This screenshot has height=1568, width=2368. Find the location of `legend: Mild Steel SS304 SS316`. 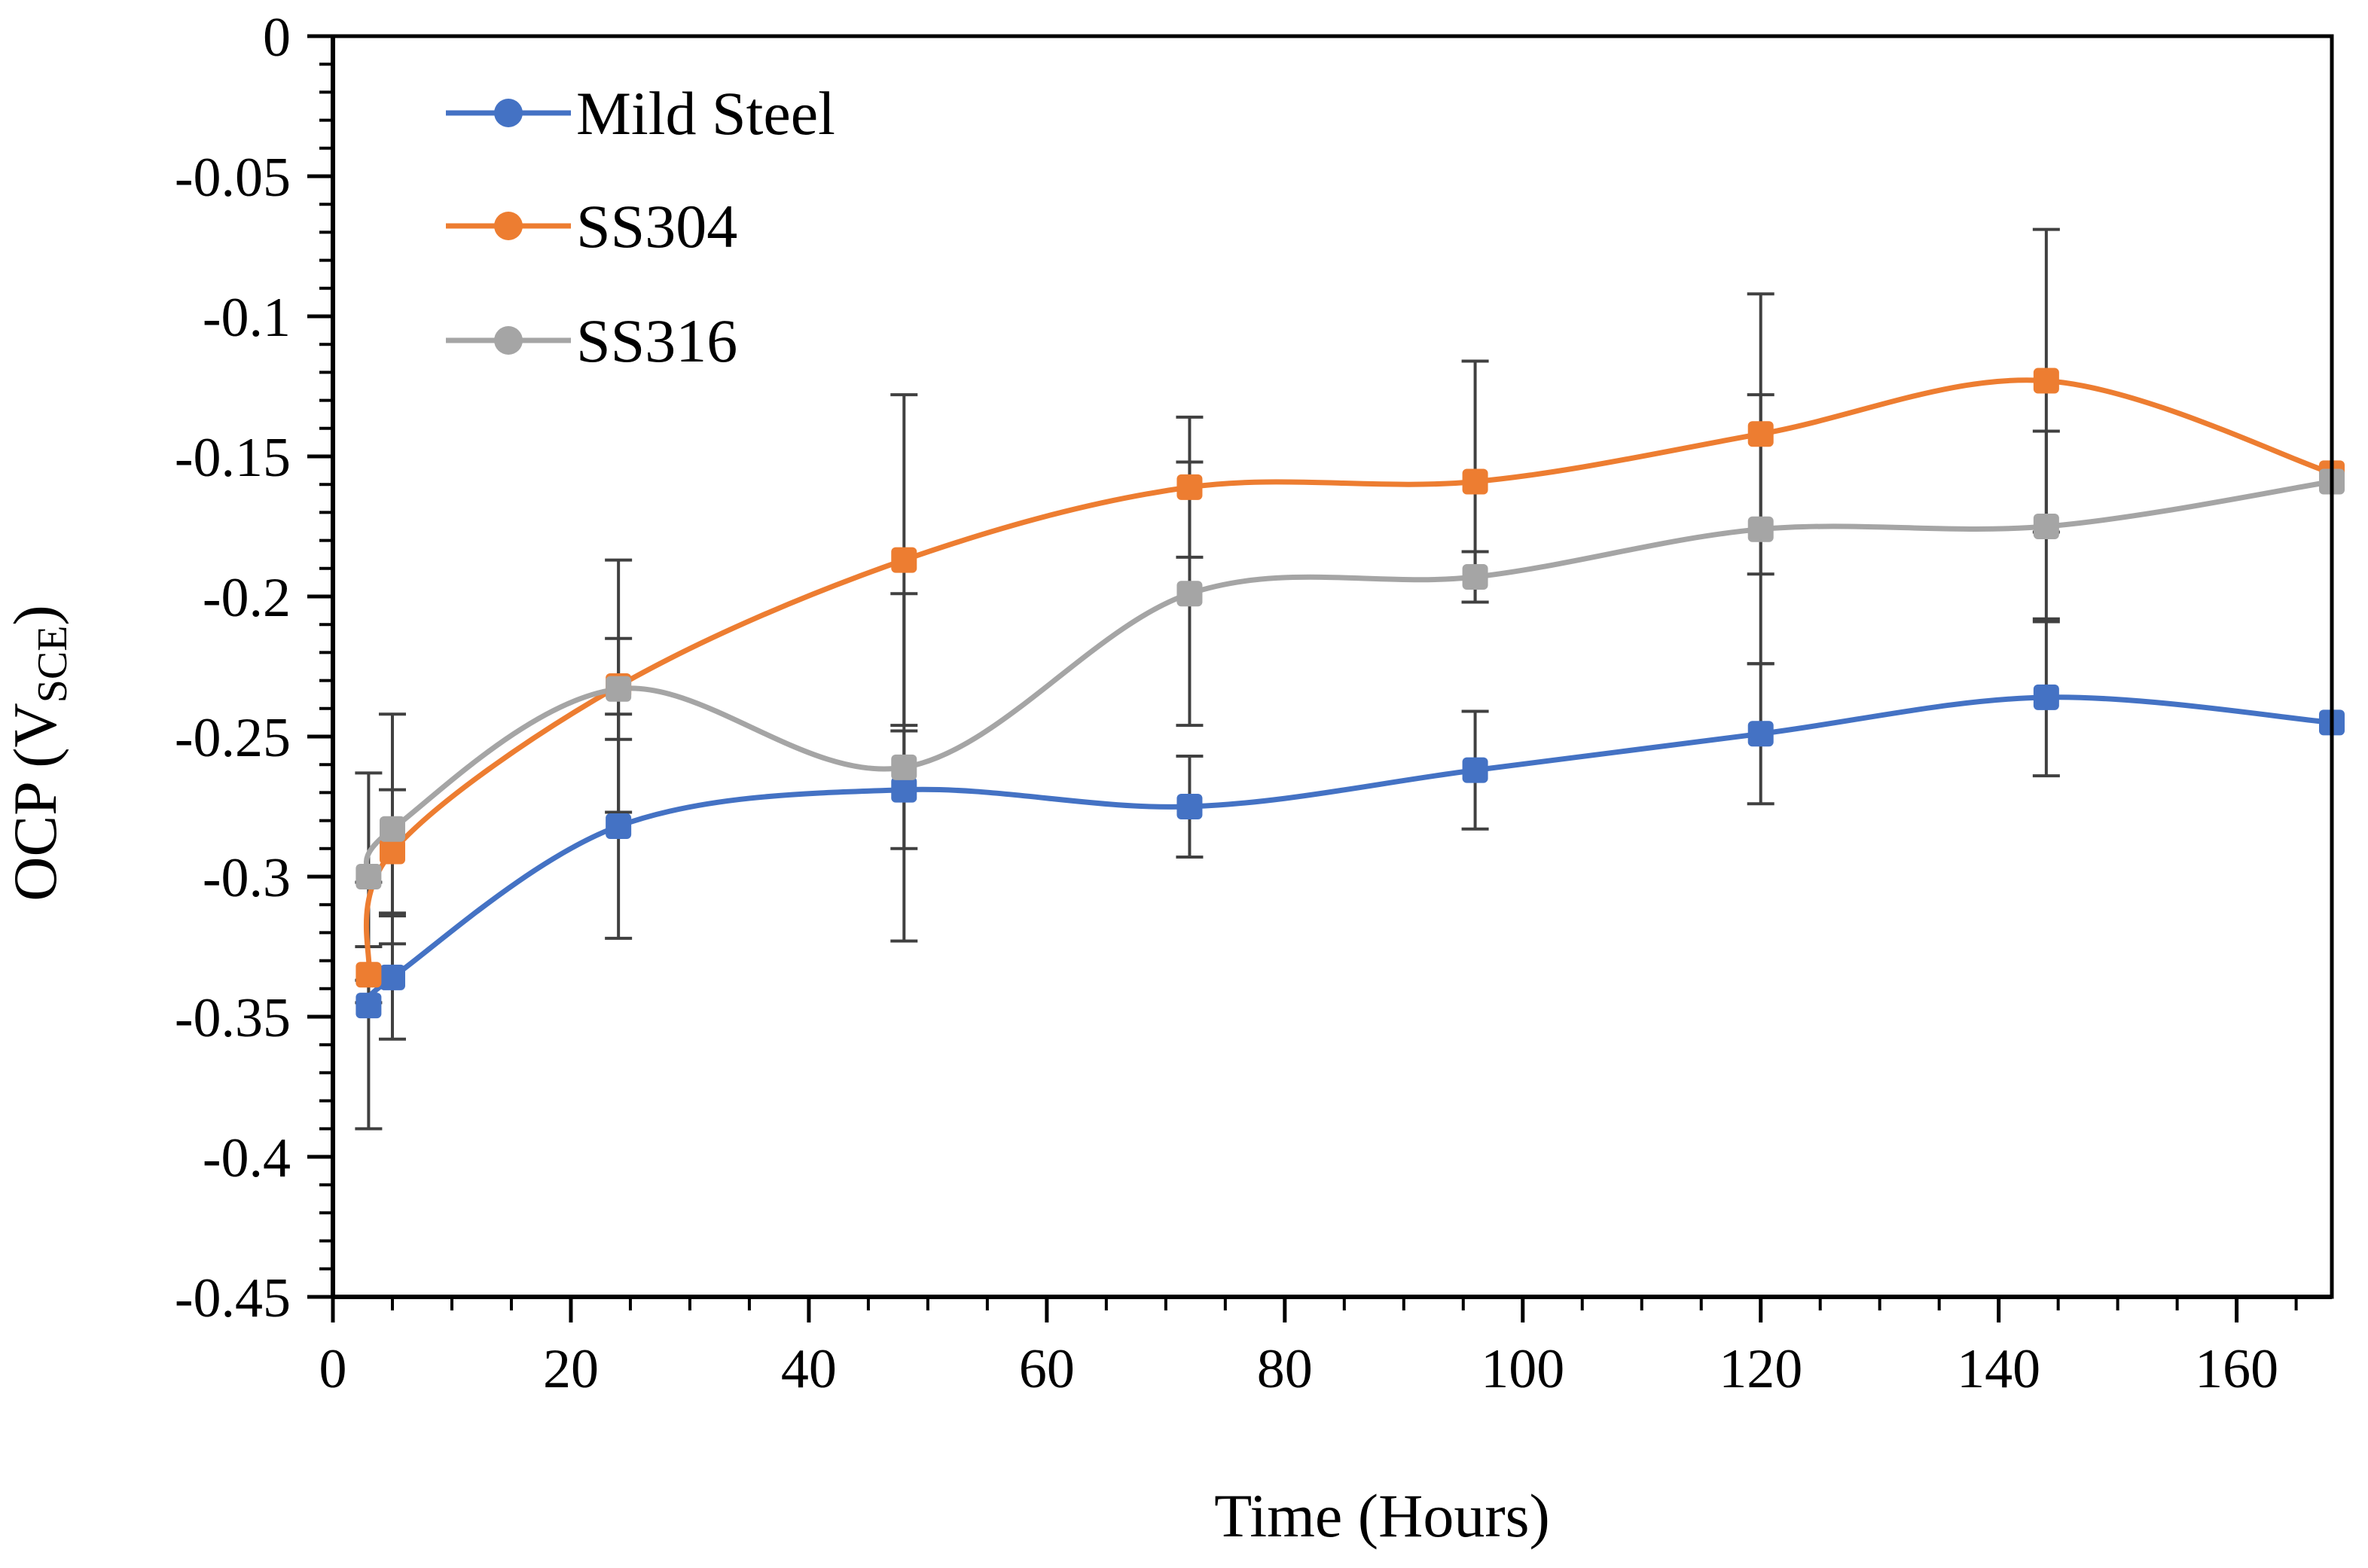

legend: Mild Steel SS304 SS316 is located at coordinates (640, 227).